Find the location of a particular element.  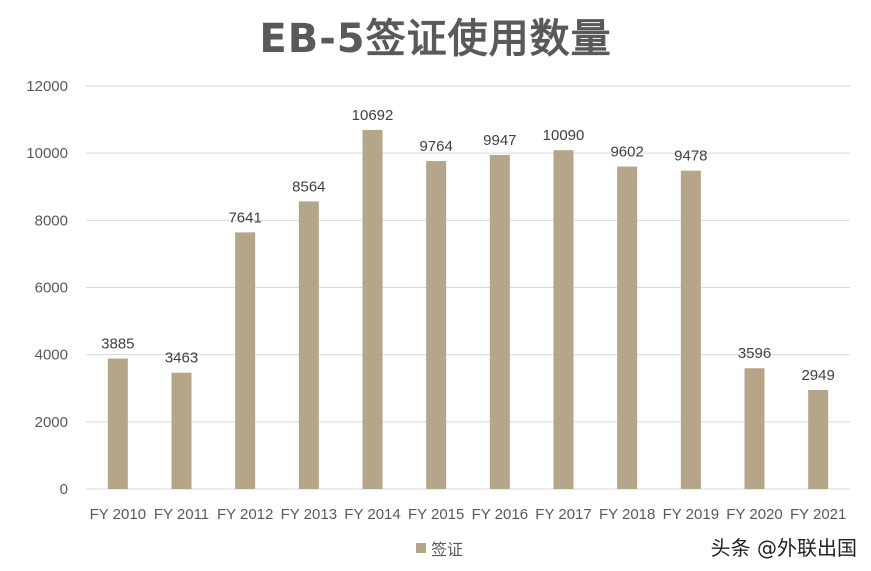

x-tick-label: FY 2011 is located at coordinates (181, 514).